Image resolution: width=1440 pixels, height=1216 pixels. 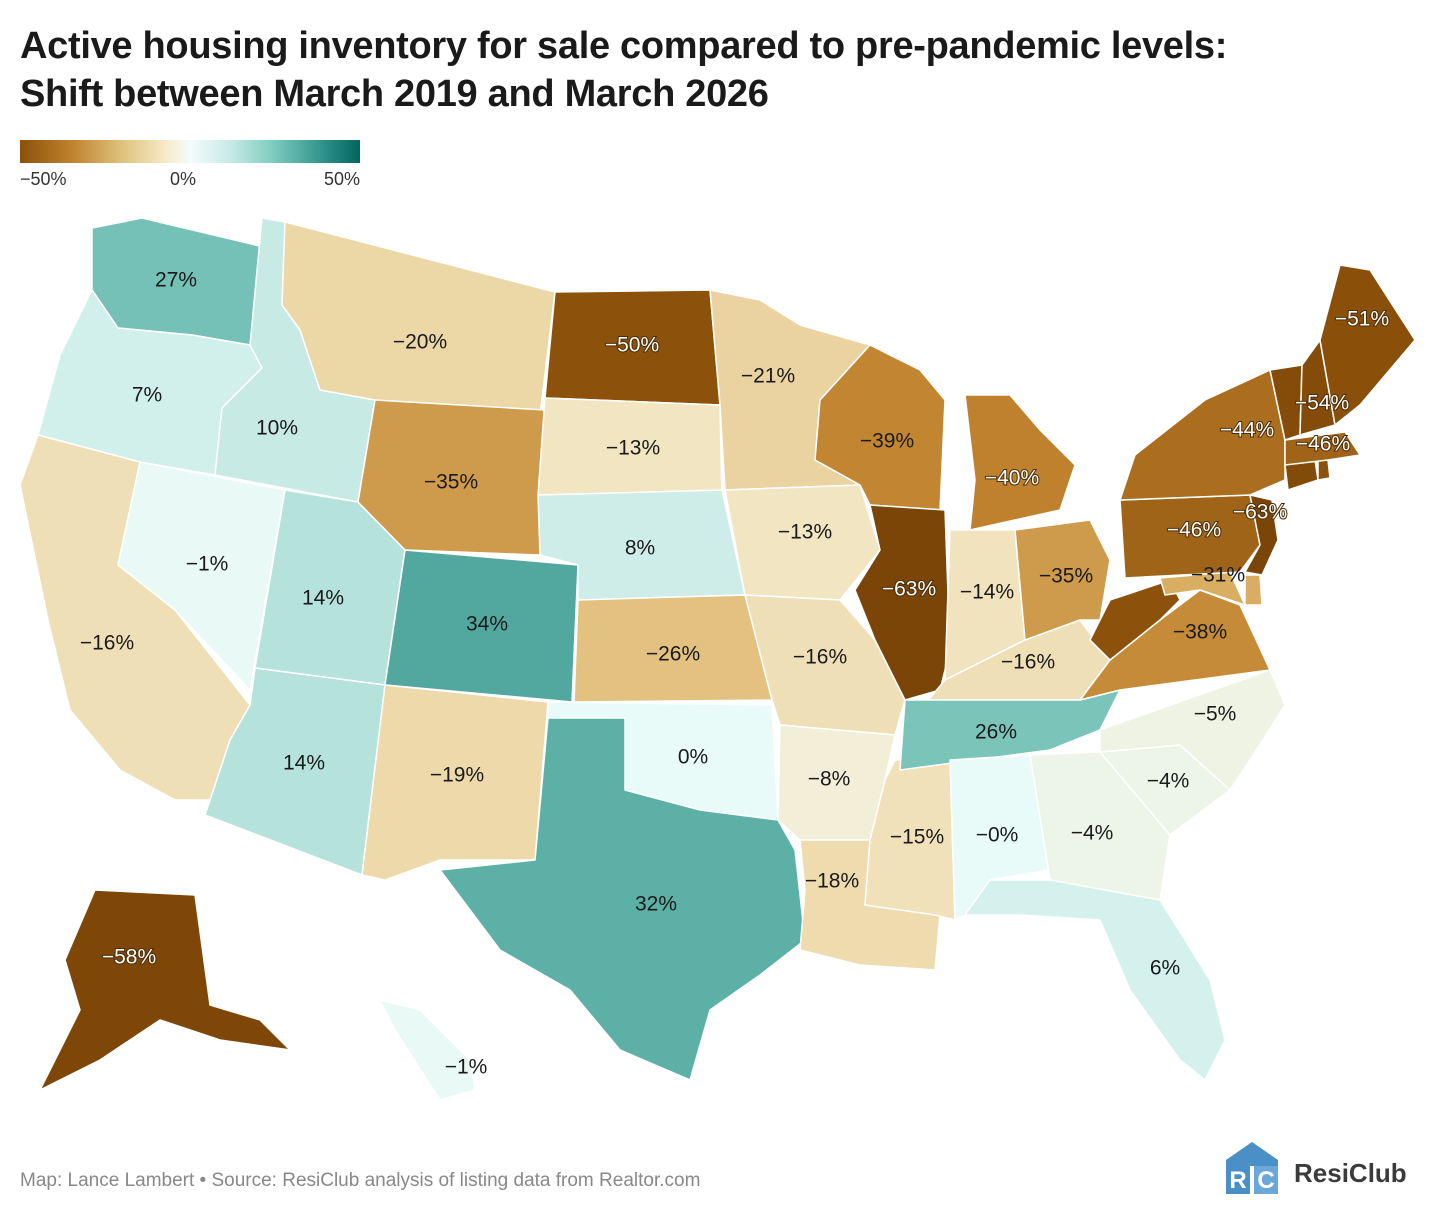 I want to click on state-label-mo: −16%, so click(x=820, y=657).